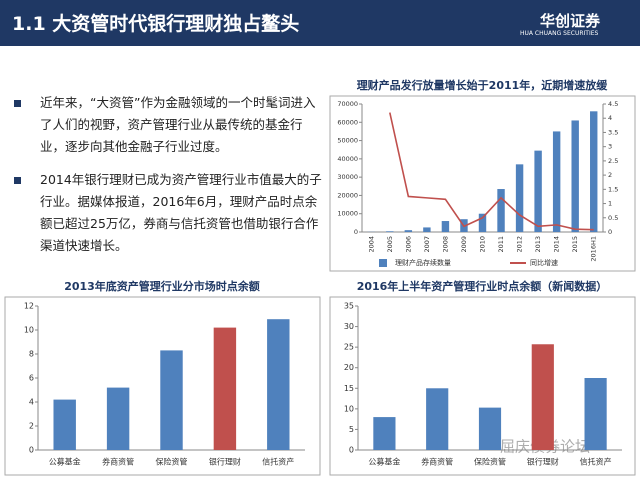  What do you see at coordinates (349, 326) in the screenshot?
I see `y-tick-label: 30` at bounding box center [349, 326].